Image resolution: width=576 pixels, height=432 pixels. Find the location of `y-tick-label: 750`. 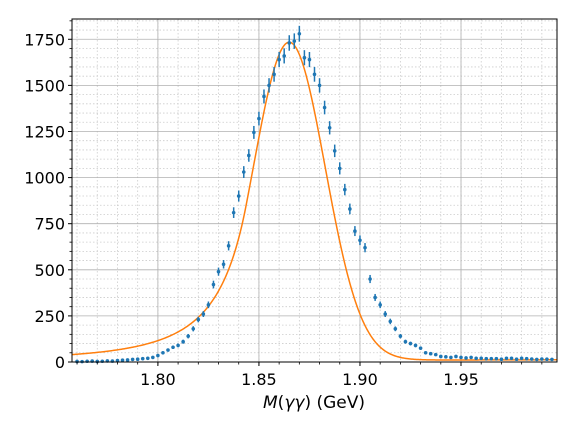

y-tick-label: 750 is located at coordinates (49, 224).